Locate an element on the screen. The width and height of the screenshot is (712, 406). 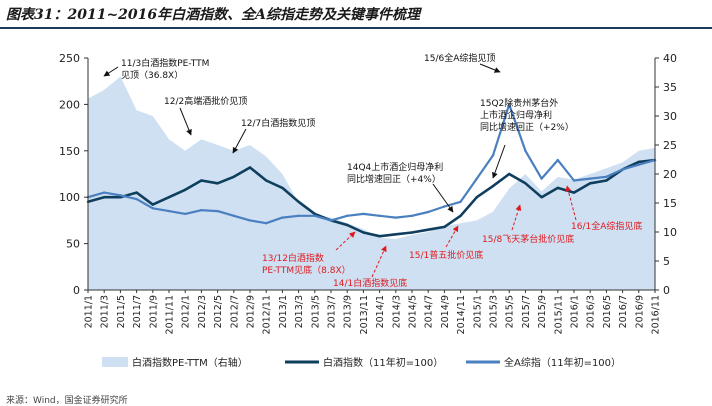
annotation-4-line-0: 15Q2除贵州茅台外 is located at coordinates (519, 103).